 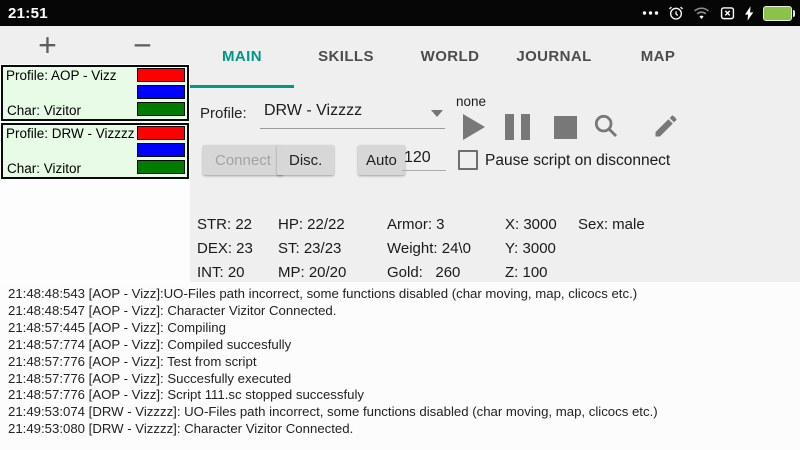 What do you see at coordinates (779, 13) in the screenshot?
I see `battery-icon` at bounding box center [779, 13].